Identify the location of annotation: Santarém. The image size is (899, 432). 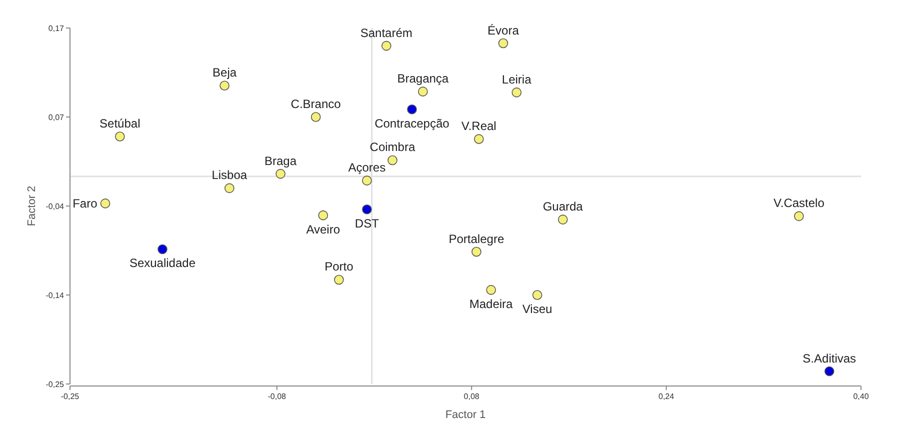
(386, 33).